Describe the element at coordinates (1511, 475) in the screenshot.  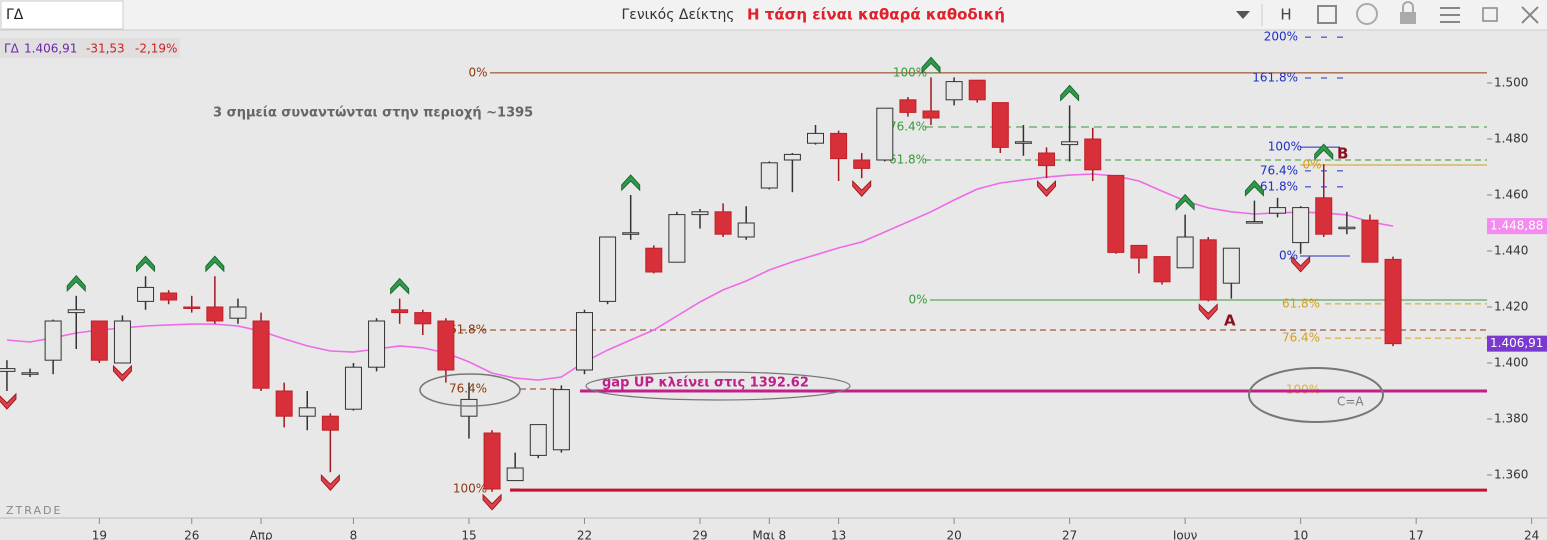
I see `y-tick-label: 1.360` at that location.